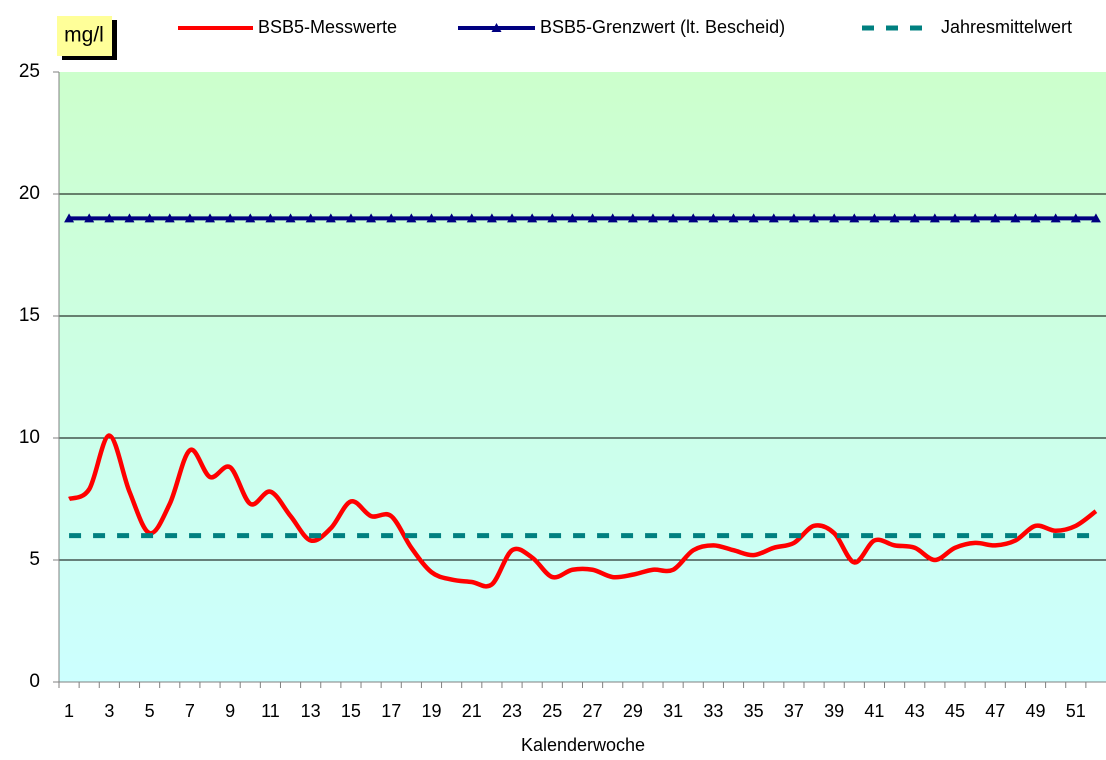  What do you see at coordinates (29, 193) in the screenshot?
I see `y-tick-label: 20` at bounding box center [29, 193].